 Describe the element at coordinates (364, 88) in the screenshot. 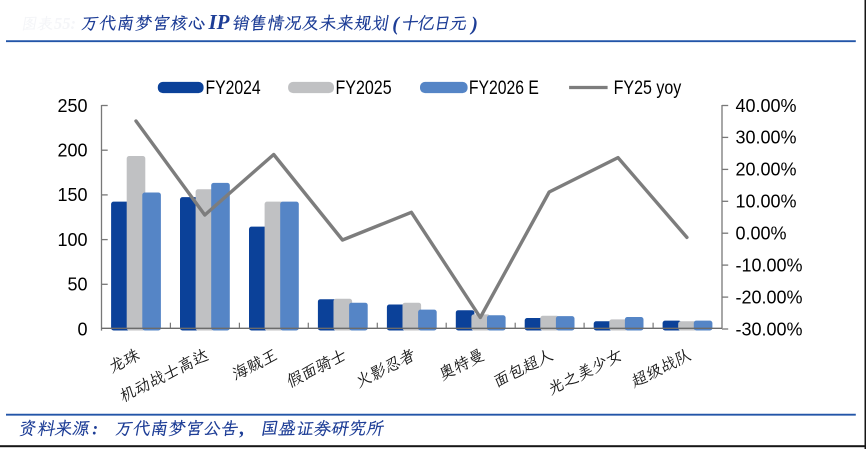

I see `svg-text: FY2025` at that location.